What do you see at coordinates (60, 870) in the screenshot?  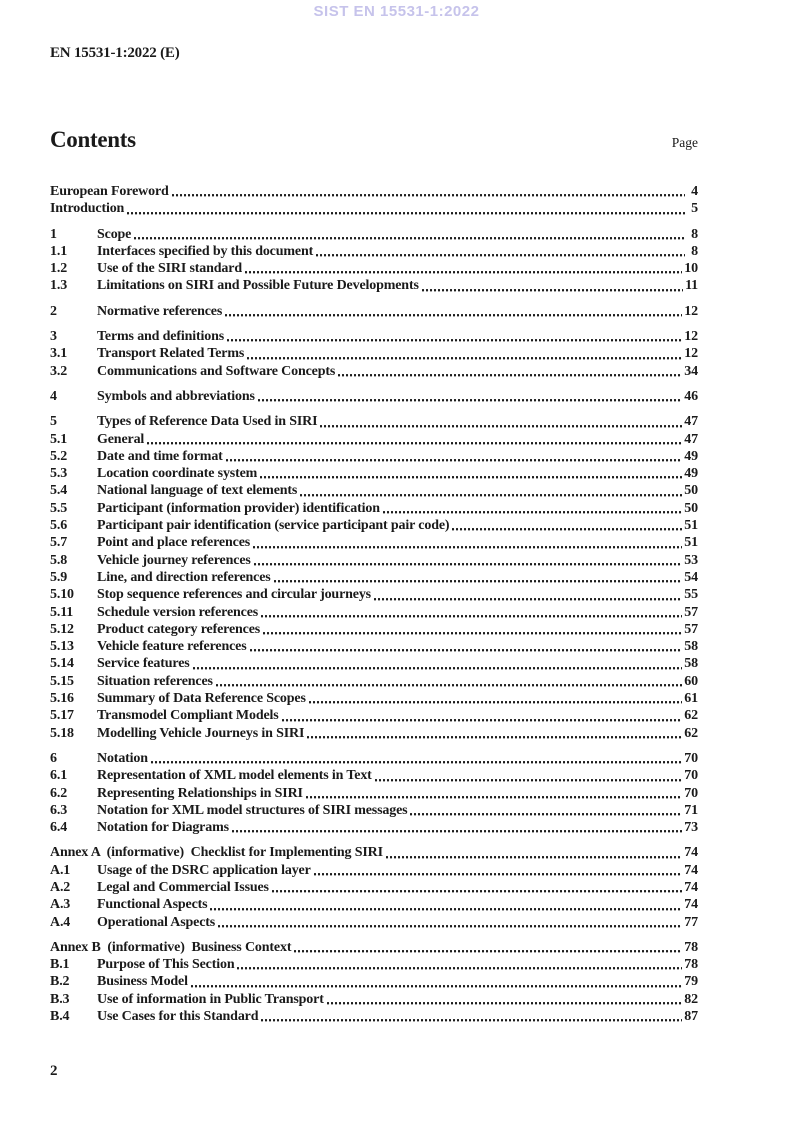 I see `toc-entry-number: A.1` at bounding box center [60, 870].